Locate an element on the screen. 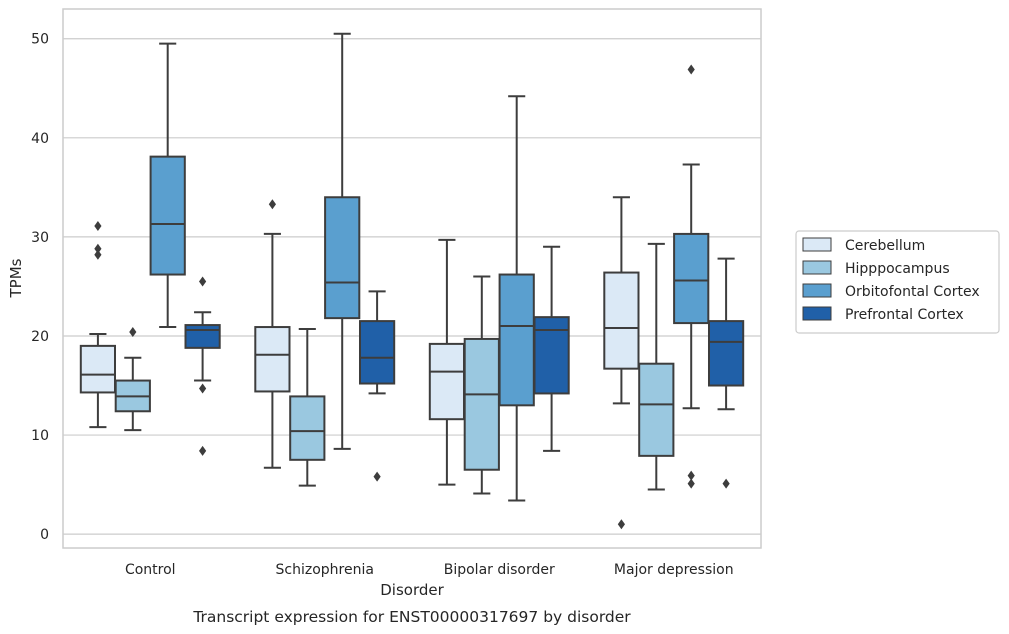  x-axis-label: Disorder is located at coordinates (412, 590).